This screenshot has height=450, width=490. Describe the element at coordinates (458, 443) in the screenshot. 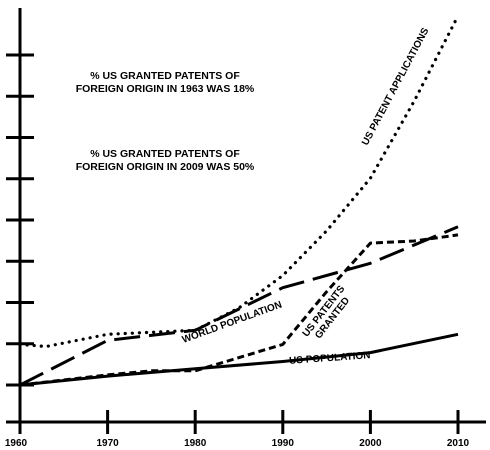

I see `x-tick-label-2010: 2010` at that location.